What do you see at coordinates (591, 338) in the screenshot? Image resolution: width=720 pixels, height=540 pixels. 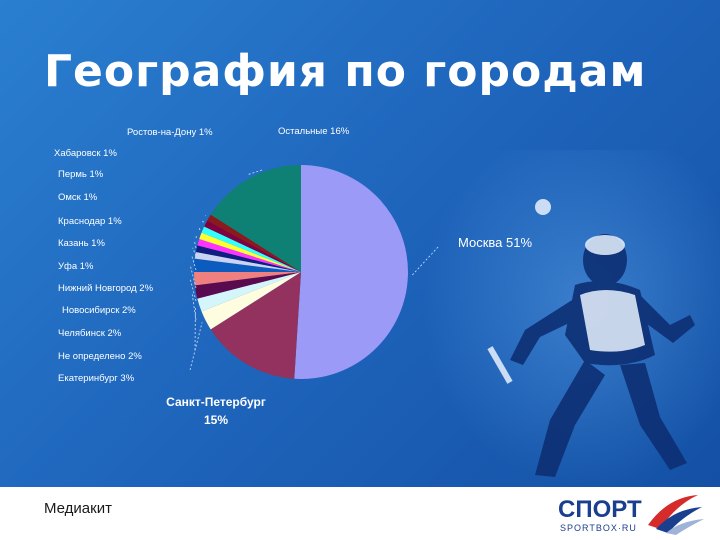 I see `tennis-player-photo` at bounding box center [591, 338].